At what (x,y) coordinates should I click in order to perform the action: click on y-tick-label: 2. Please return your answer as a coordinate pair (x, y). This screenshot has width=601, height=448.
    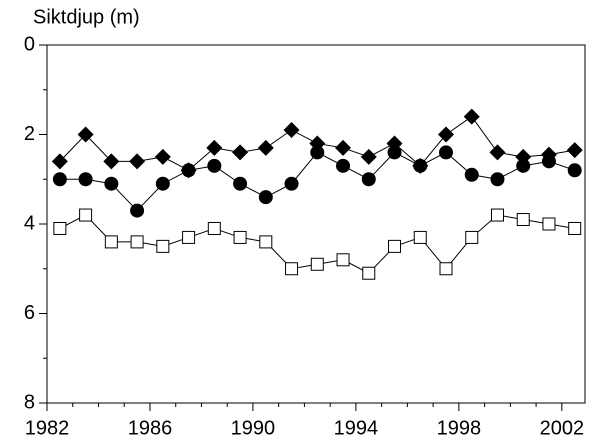
    Looking at the image, I should click on (29, 134).